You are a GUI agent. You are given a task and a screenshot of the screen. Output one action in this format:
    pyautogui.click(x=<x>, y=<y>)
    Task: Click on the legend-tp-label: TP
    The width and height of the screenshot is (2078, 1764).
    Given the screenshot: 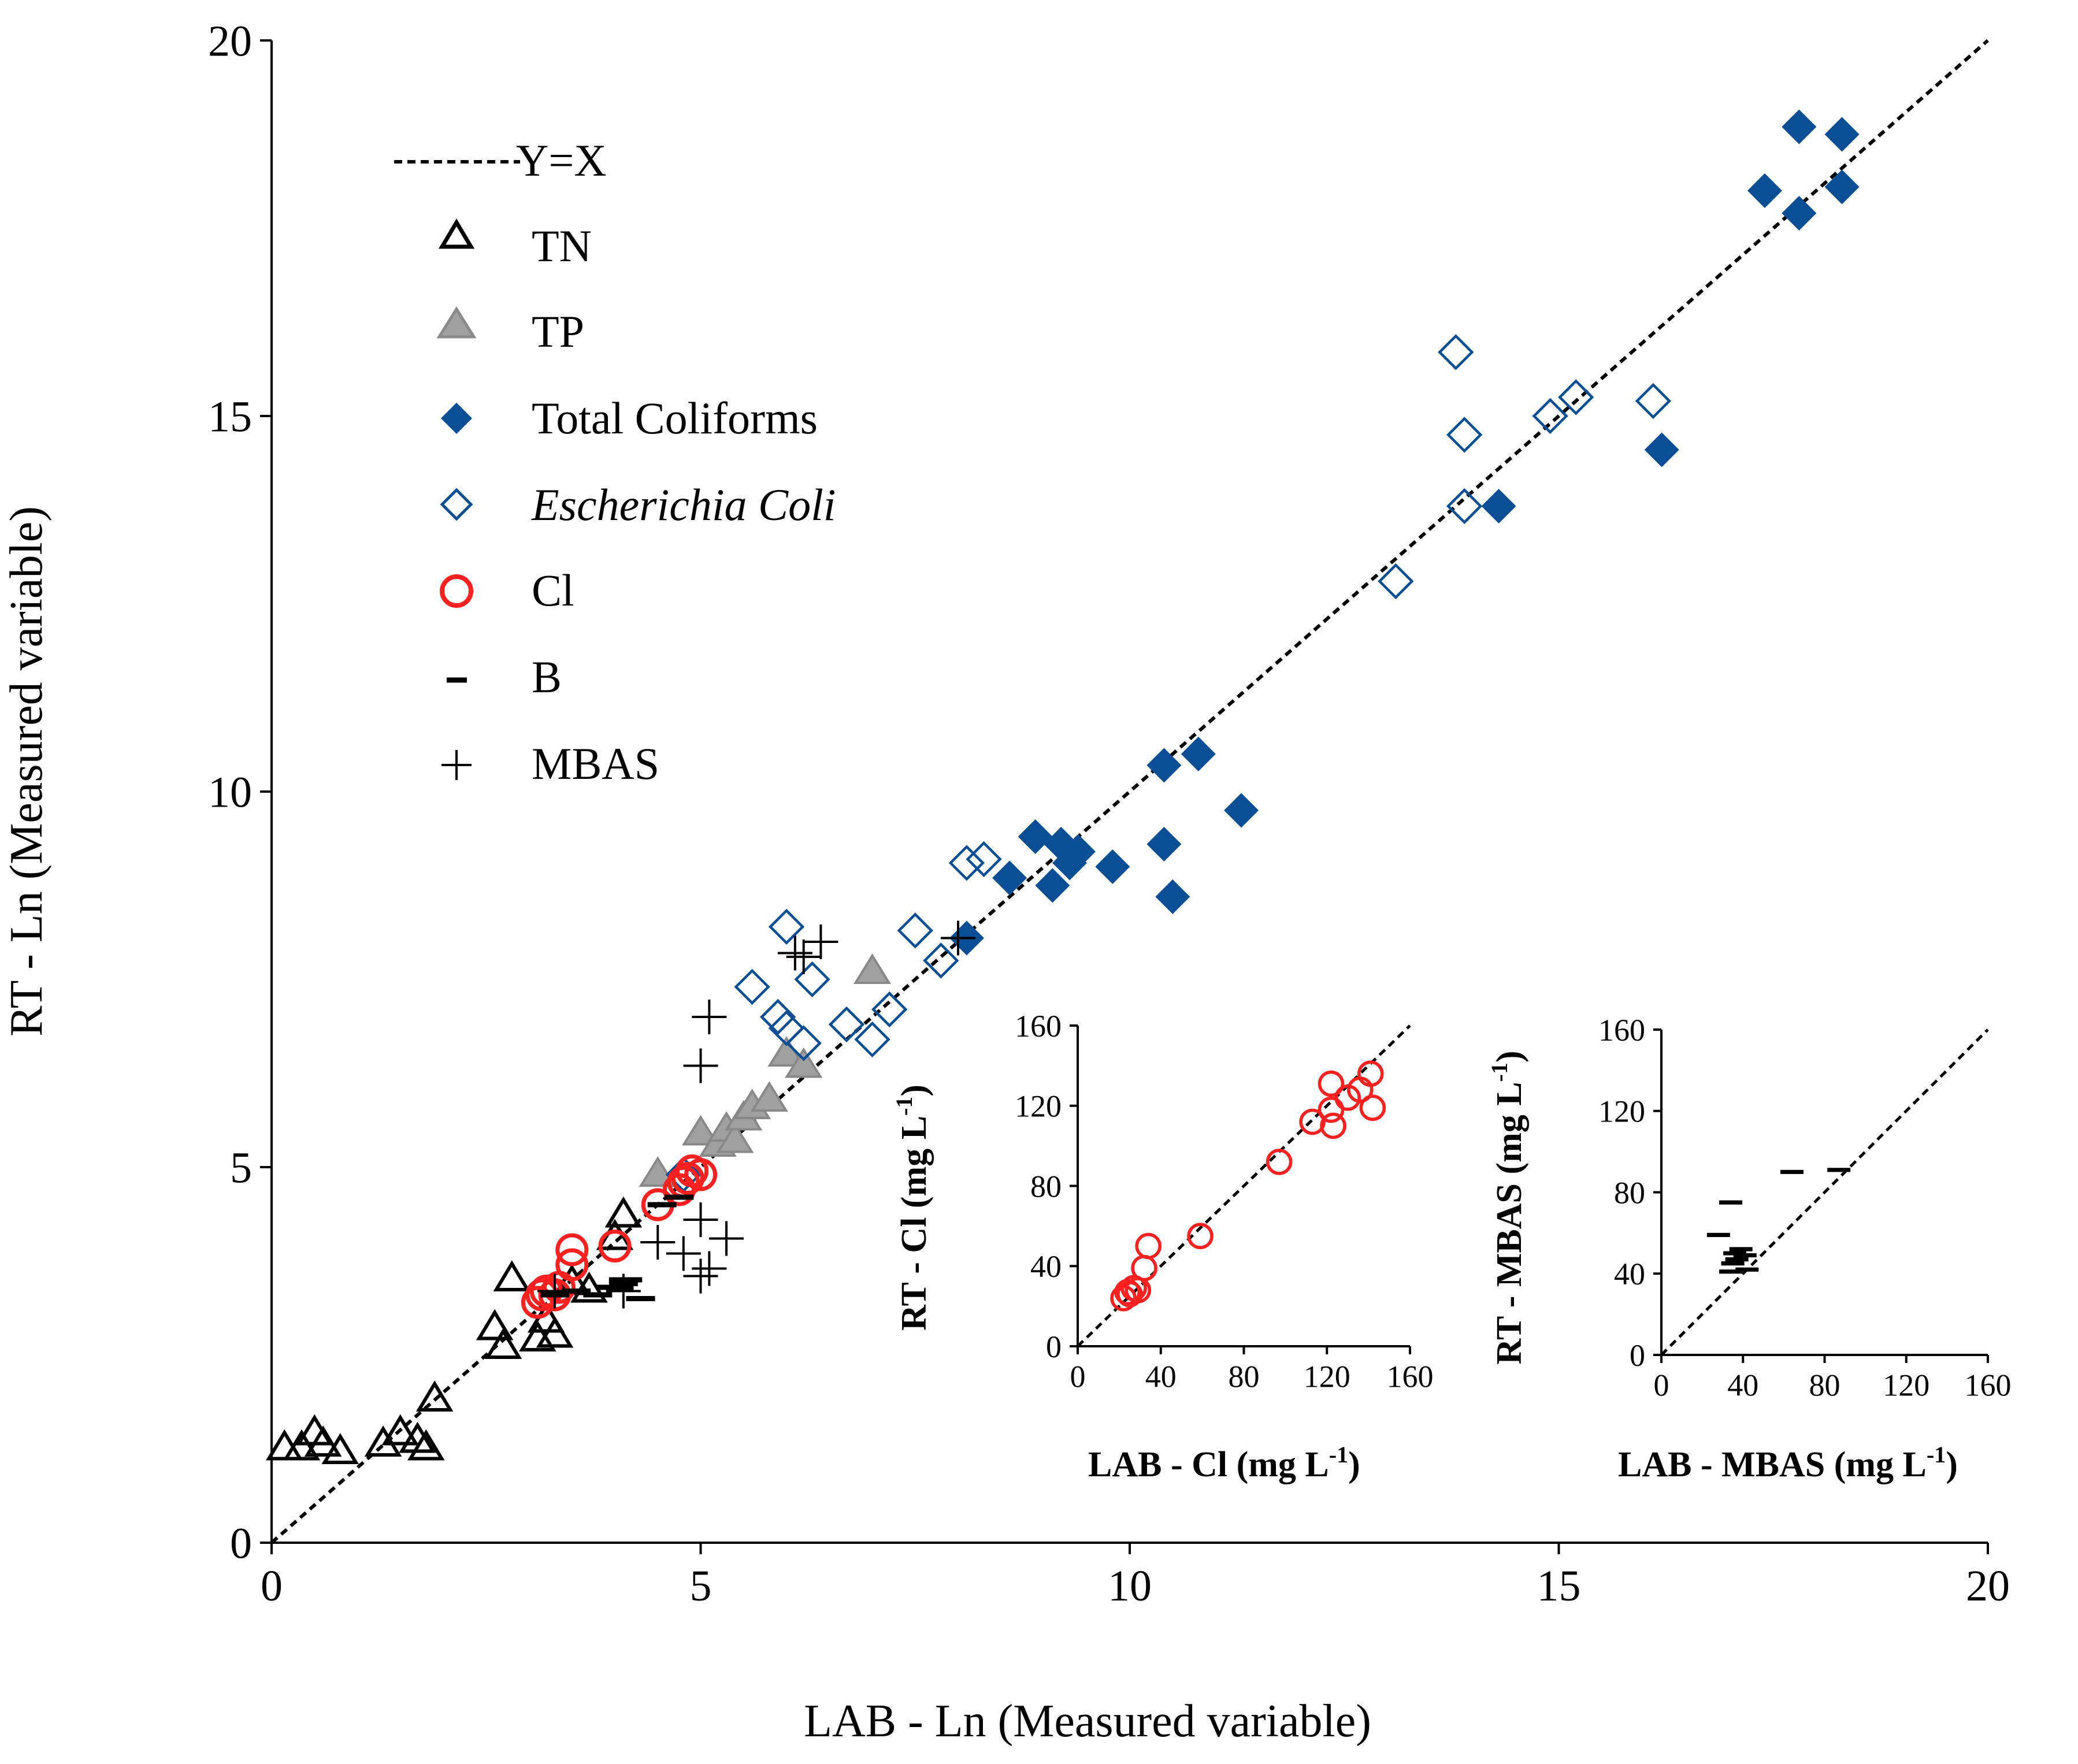 What is the action you would take?
    pyautogui.click(x=558, y=331)
    